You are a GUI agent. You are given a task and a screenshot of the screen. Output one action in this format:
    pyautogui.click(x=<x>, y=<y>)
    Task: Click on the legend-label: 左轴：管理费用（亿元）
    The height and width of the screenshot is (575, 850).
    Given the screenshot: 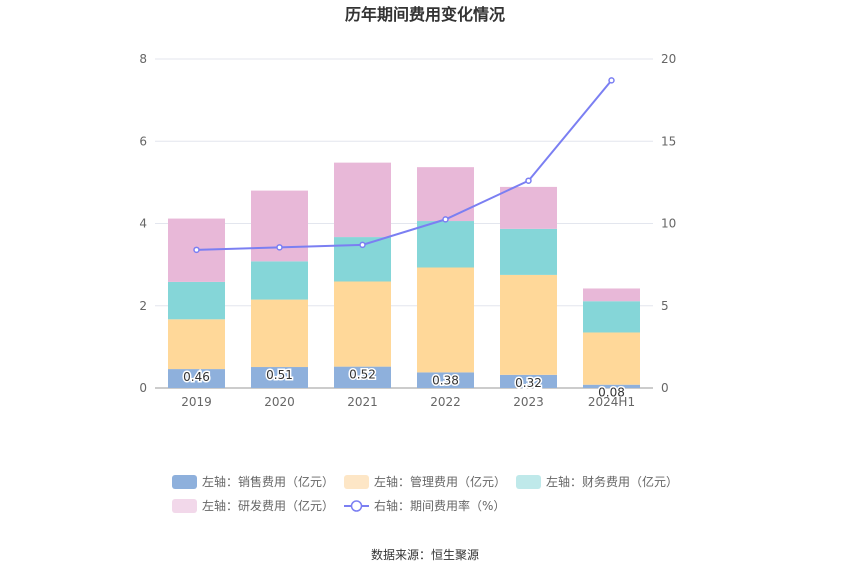 What is the action you would take?
    pyautogui.click(x=440, y=481)
    